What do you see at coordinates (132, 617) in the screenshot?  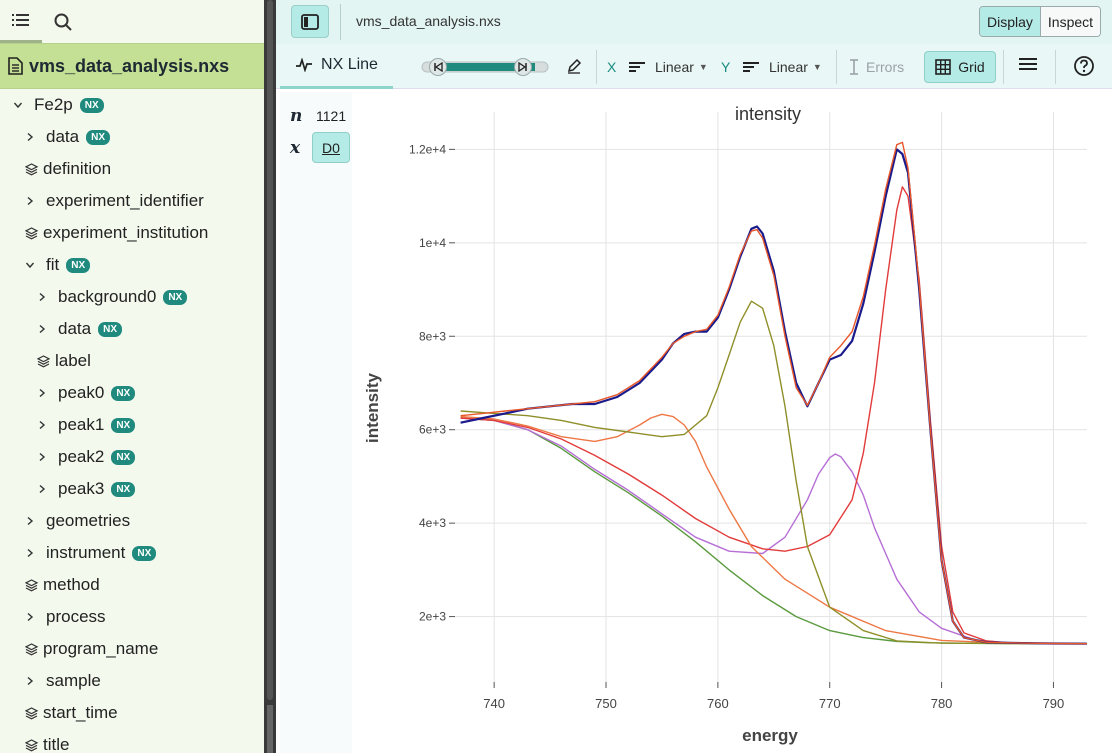 I see `tree-item-process: process` at bounding box center [132, 617].